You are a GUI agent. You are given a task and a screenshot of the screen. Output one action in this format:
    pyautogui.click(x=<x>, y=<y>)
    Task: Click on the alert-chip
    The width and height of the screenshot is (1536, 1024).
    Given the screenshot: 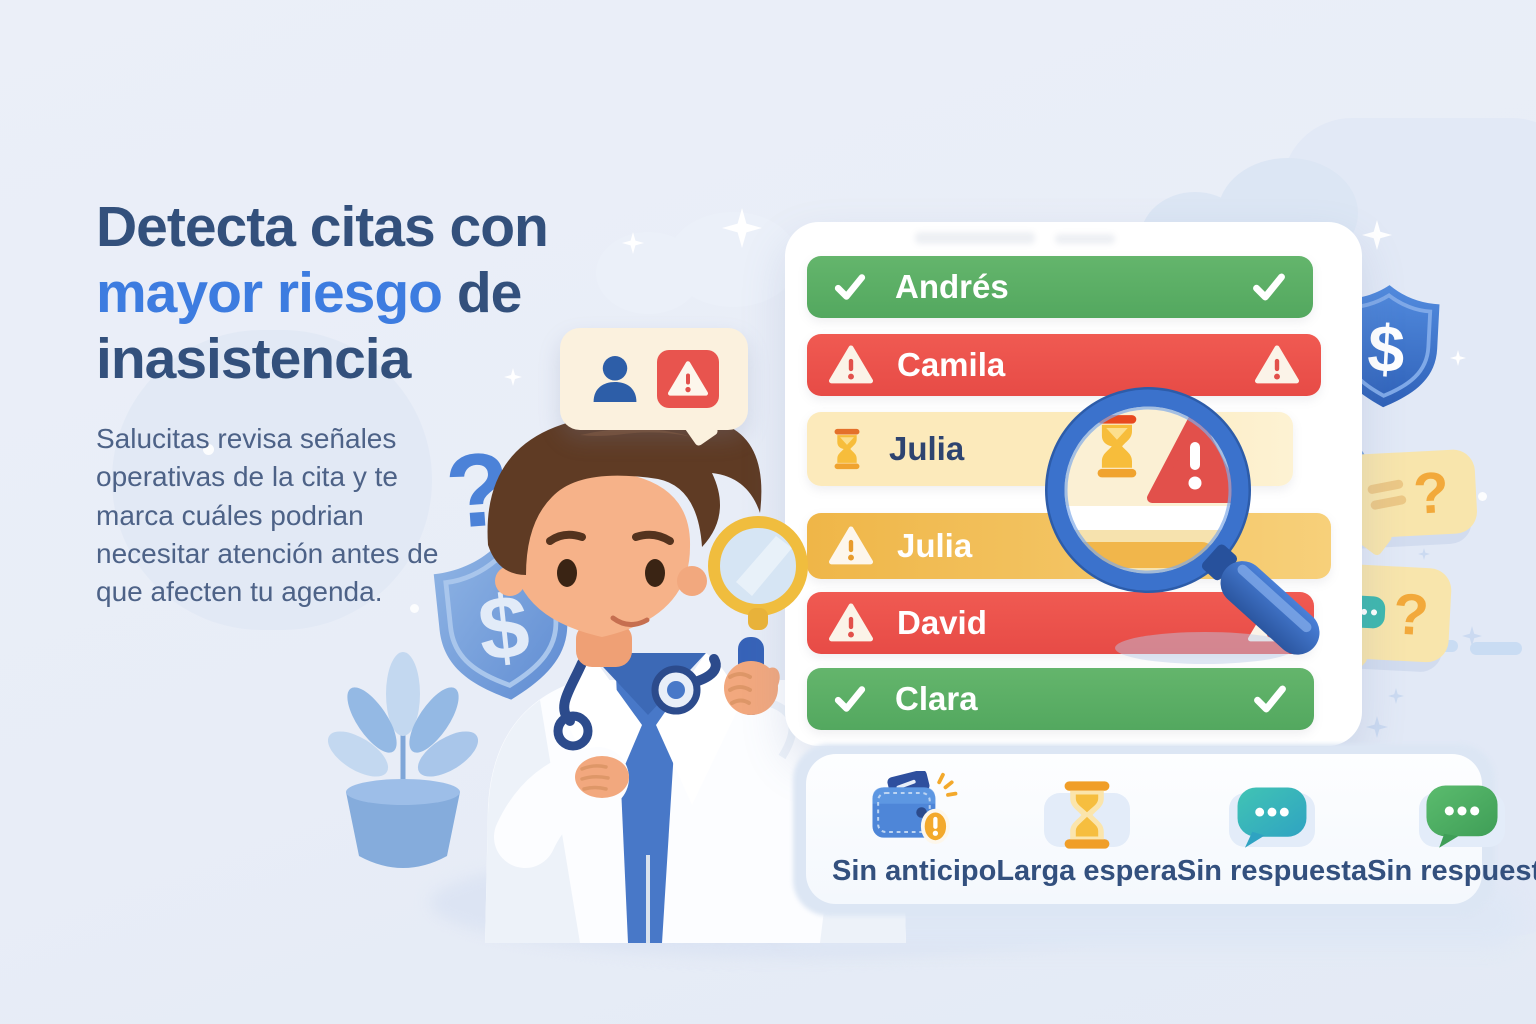 What is the action you would take?
    pyautogui.click(x=688, y=379)
    